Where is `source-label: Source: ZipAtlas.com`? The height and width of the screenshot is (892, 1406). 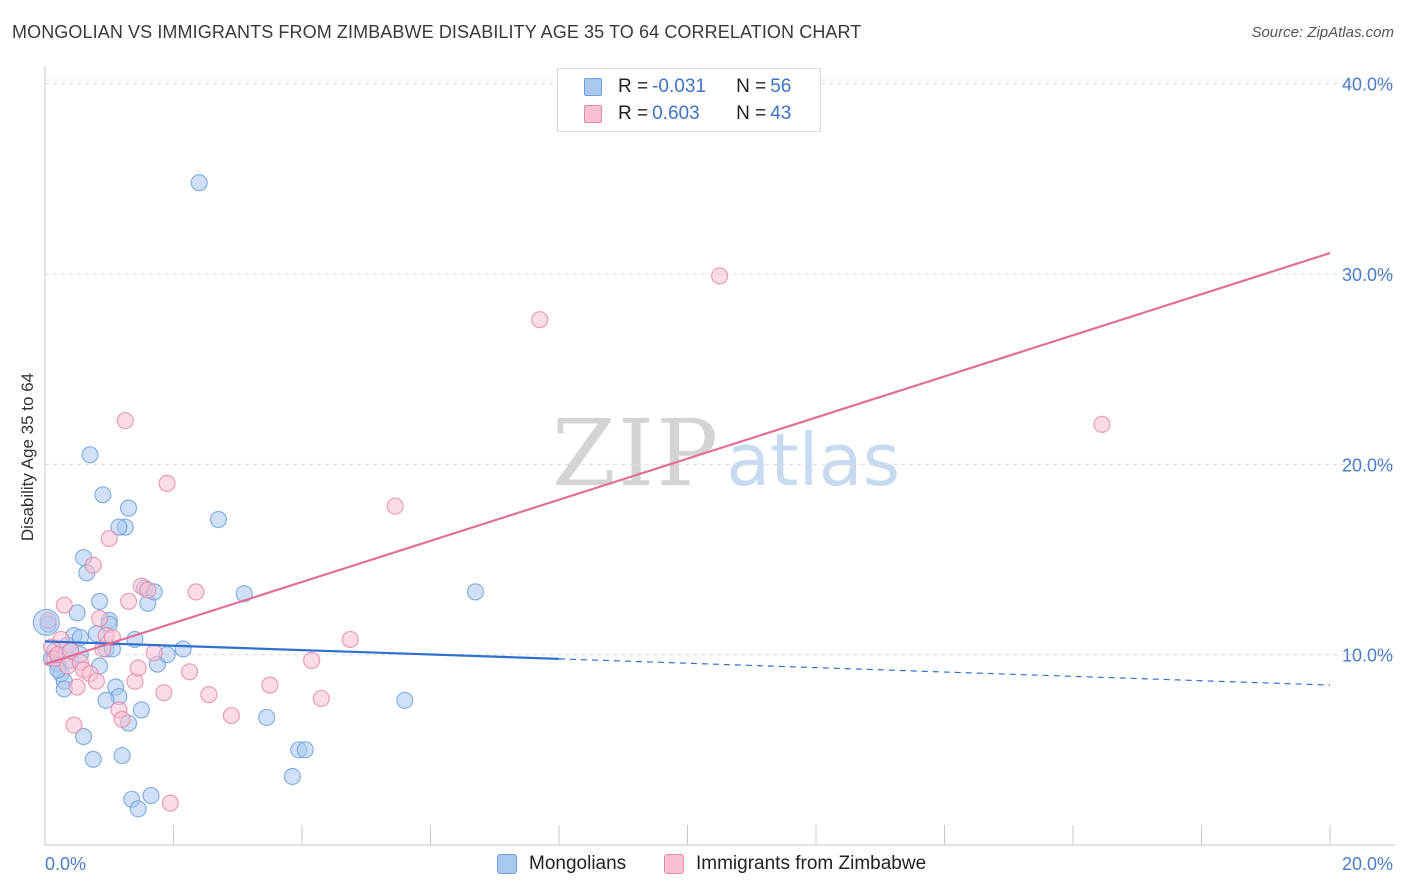
source-label: Source: ZipAtlas.com is located at coordinates (1322, 32).